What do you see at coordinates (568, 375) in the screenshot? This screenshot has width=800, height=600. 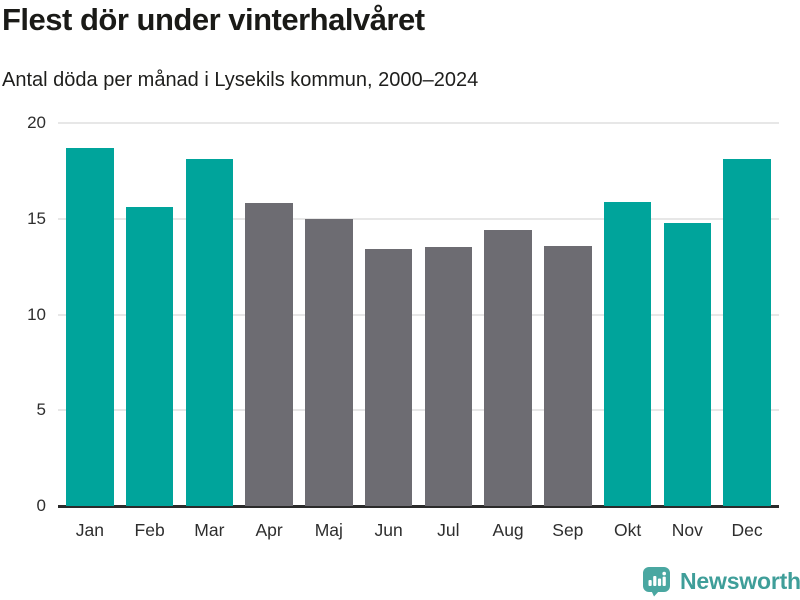 I see `bar-sep` at bounding box center [568, 375].